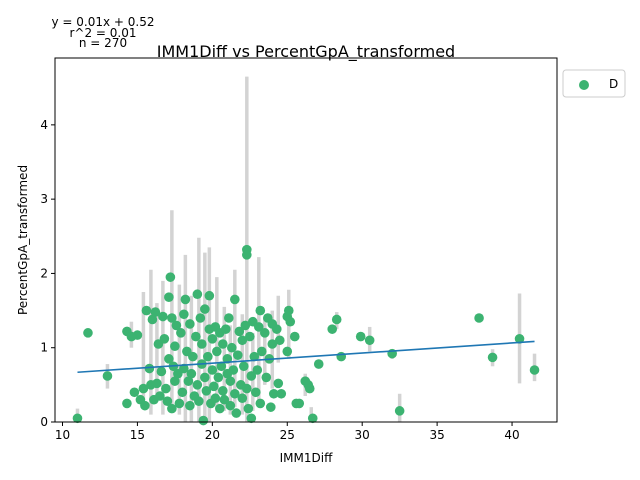 The height and width of the screenshot is (480, 640). I want to click on y-axis-label: PercentGpA_transformed, so click(23, 240).